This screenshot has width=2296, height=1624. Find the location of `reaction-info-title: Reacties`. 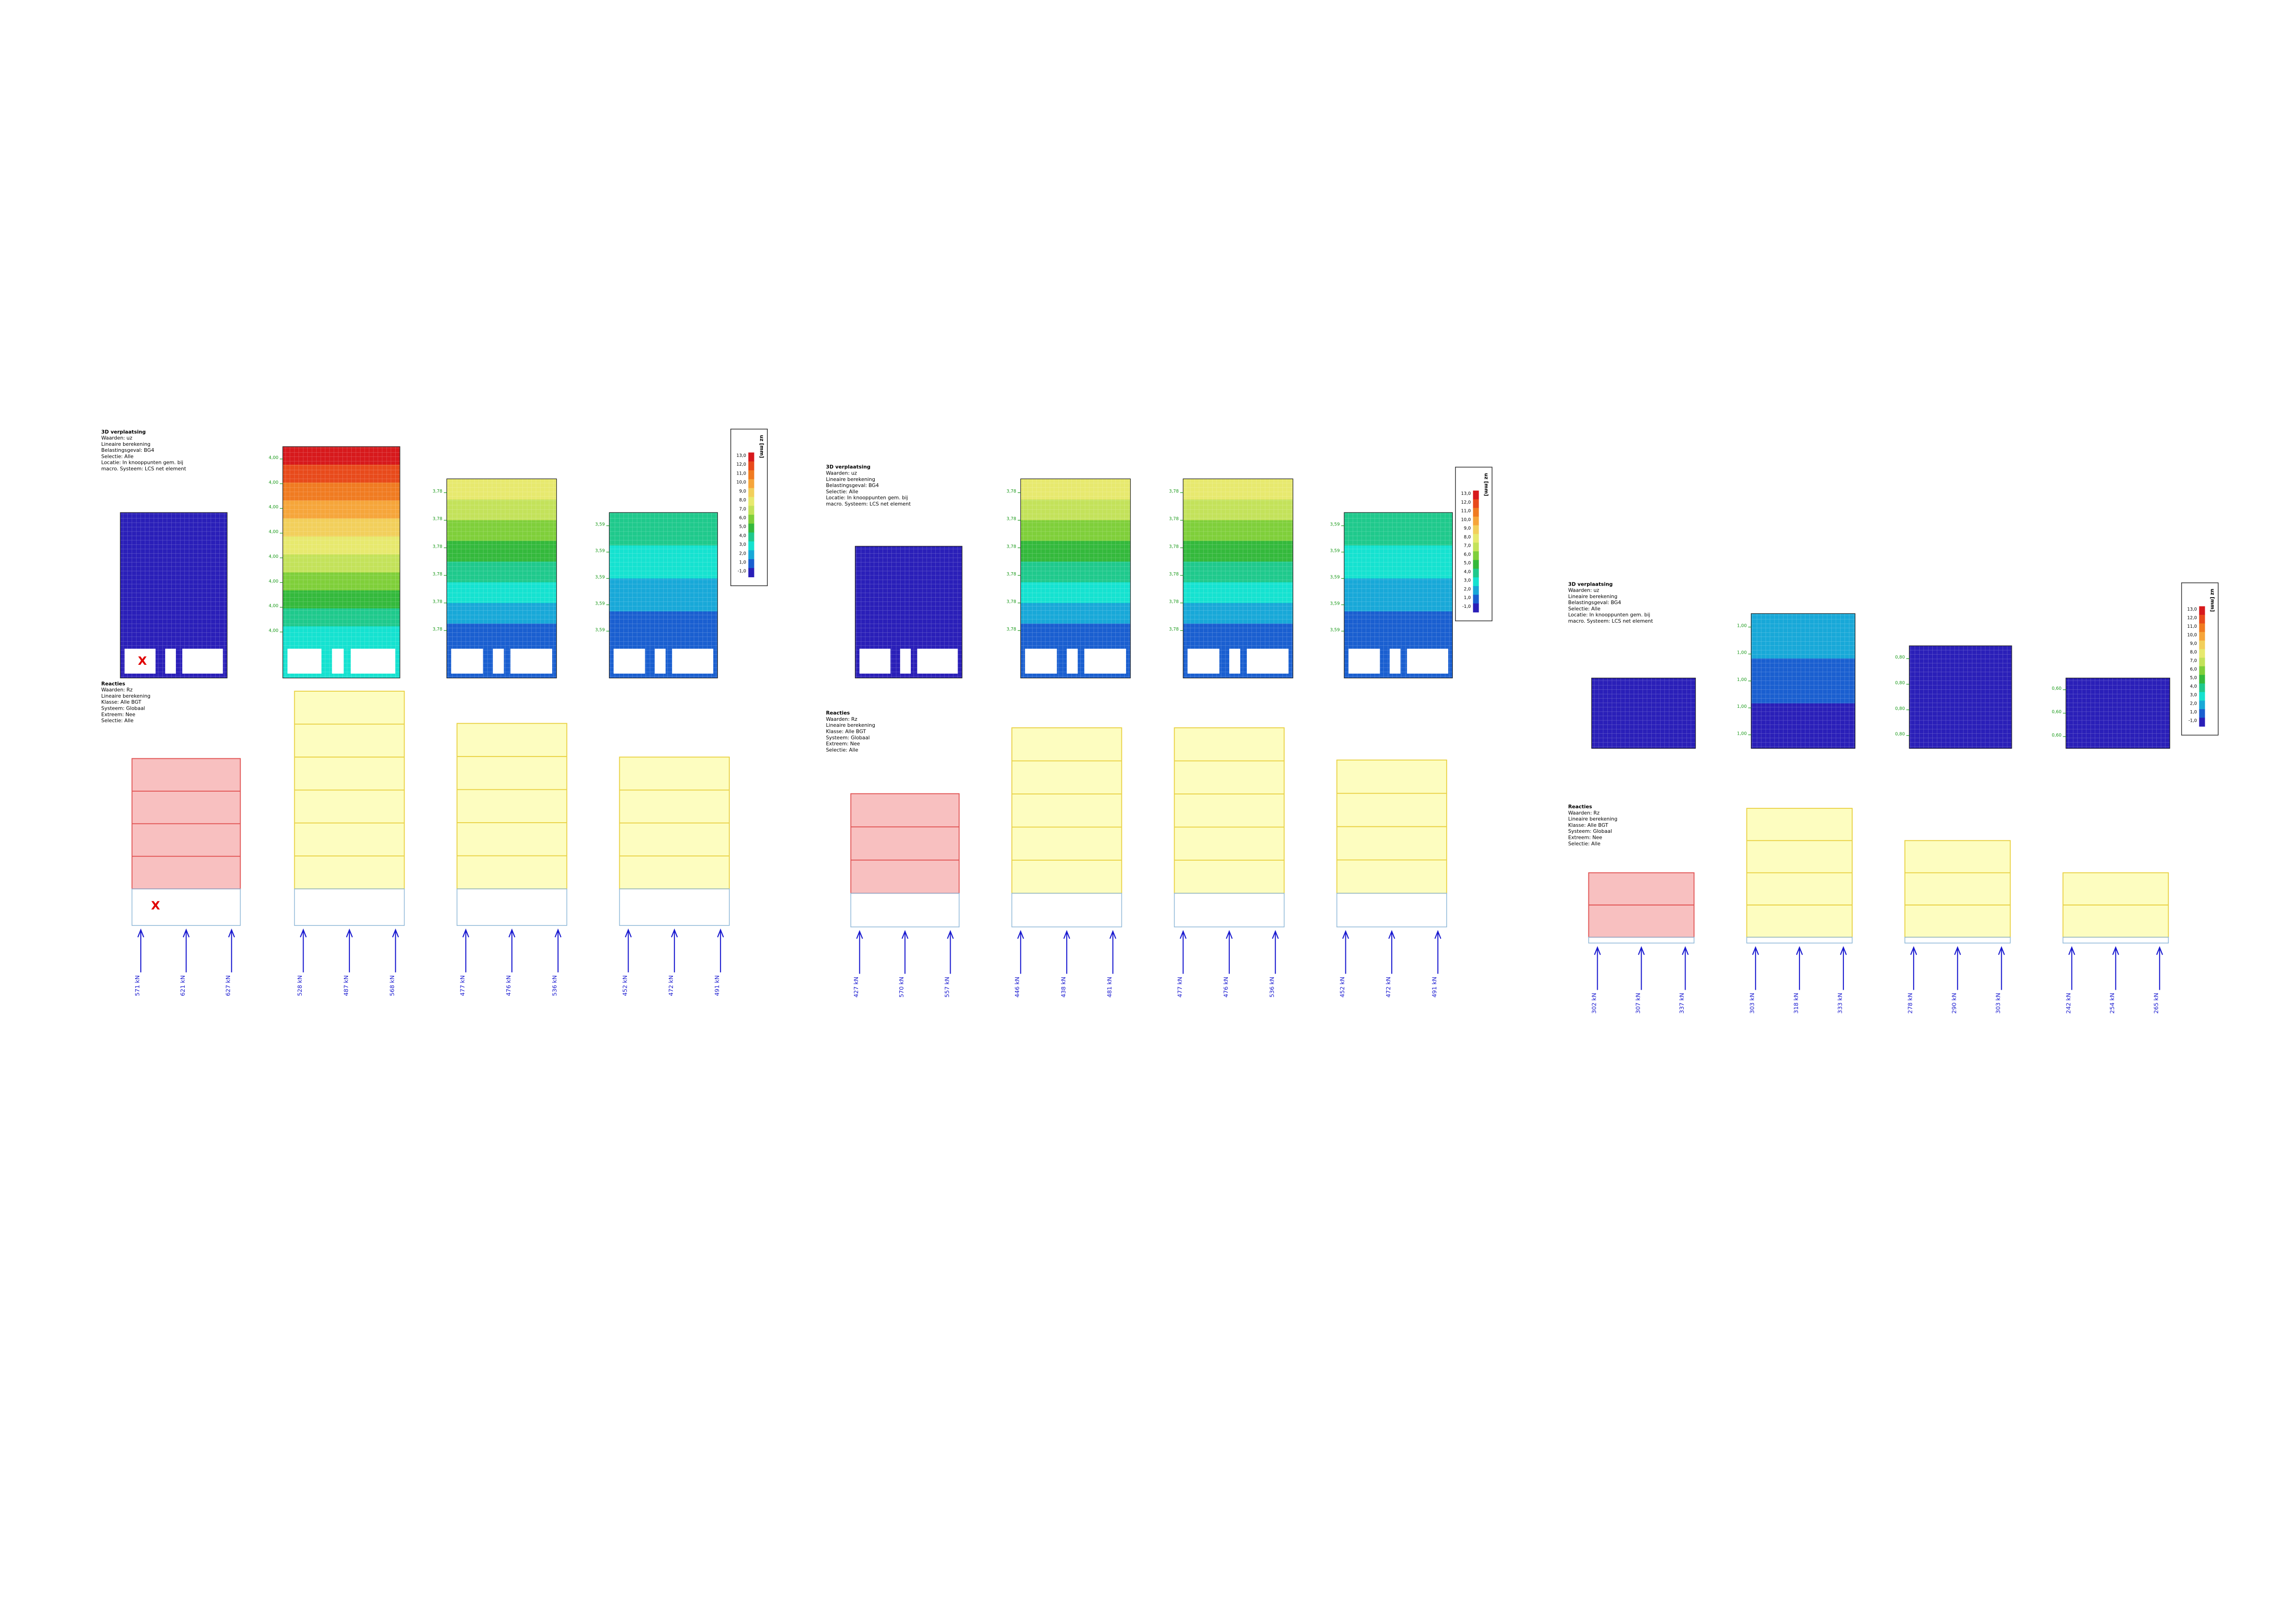

reaction-info-title: Reacties is located at coordinates (838, 713).